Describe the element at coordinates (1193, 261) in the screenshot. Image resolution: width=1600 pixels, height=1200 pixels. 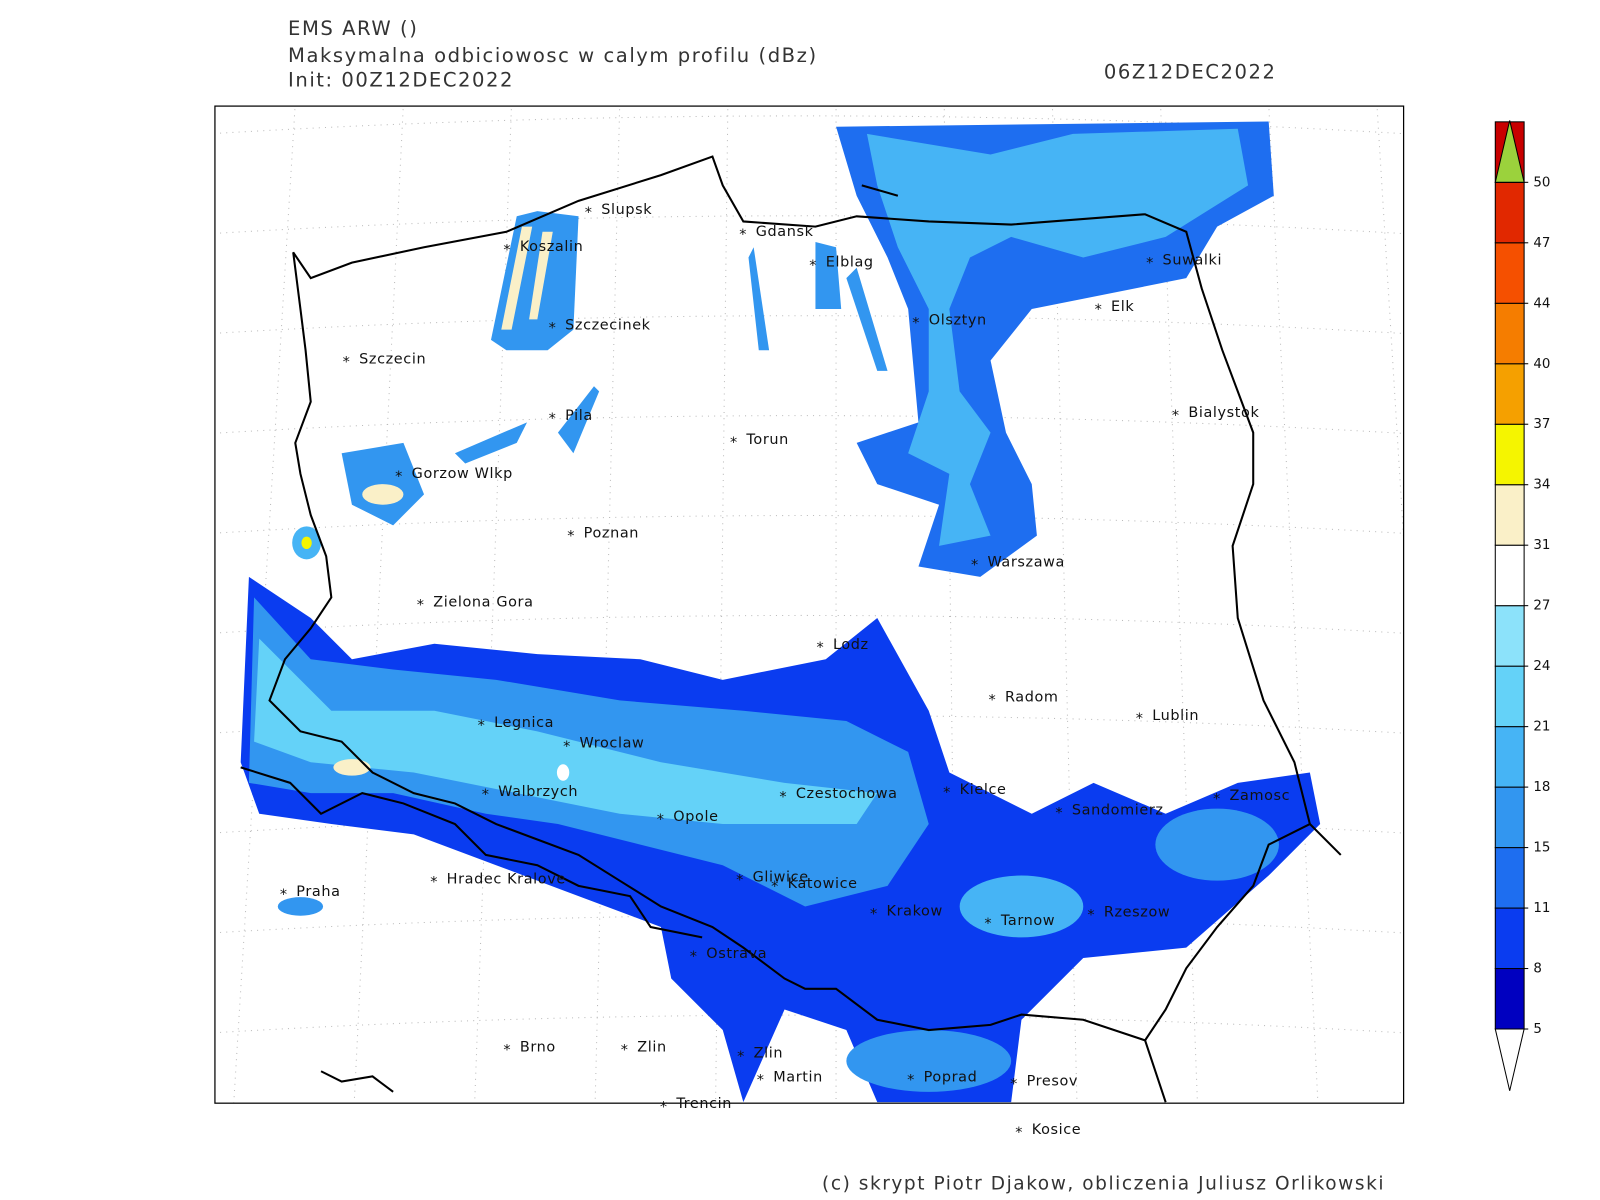
I see `city-label: Suwalki` at that location.